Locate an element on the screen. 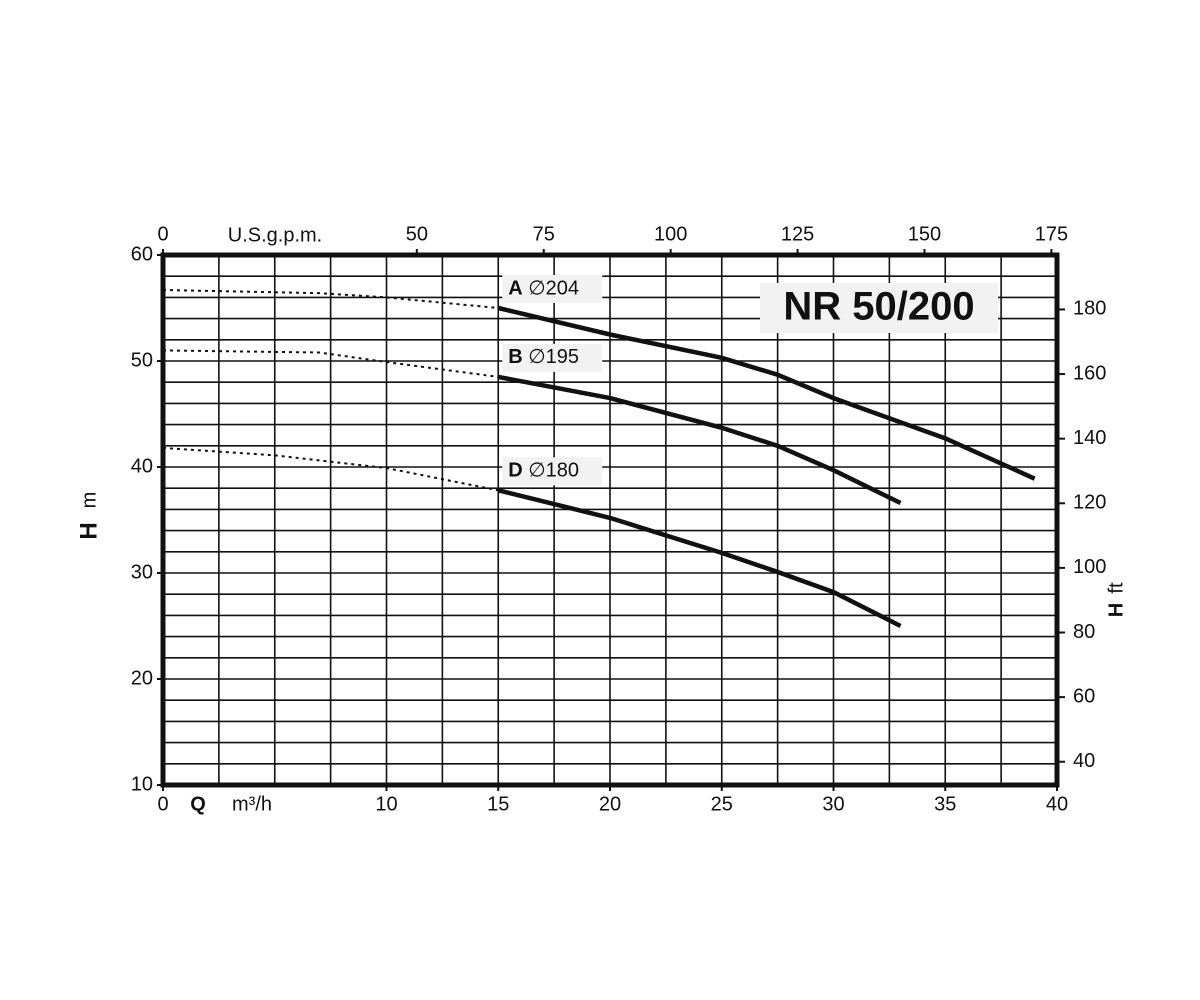 Image resolution: width=1200 pixels, height=1000 pixels. series-label: ∅180 is located at coordinates (553, 471).